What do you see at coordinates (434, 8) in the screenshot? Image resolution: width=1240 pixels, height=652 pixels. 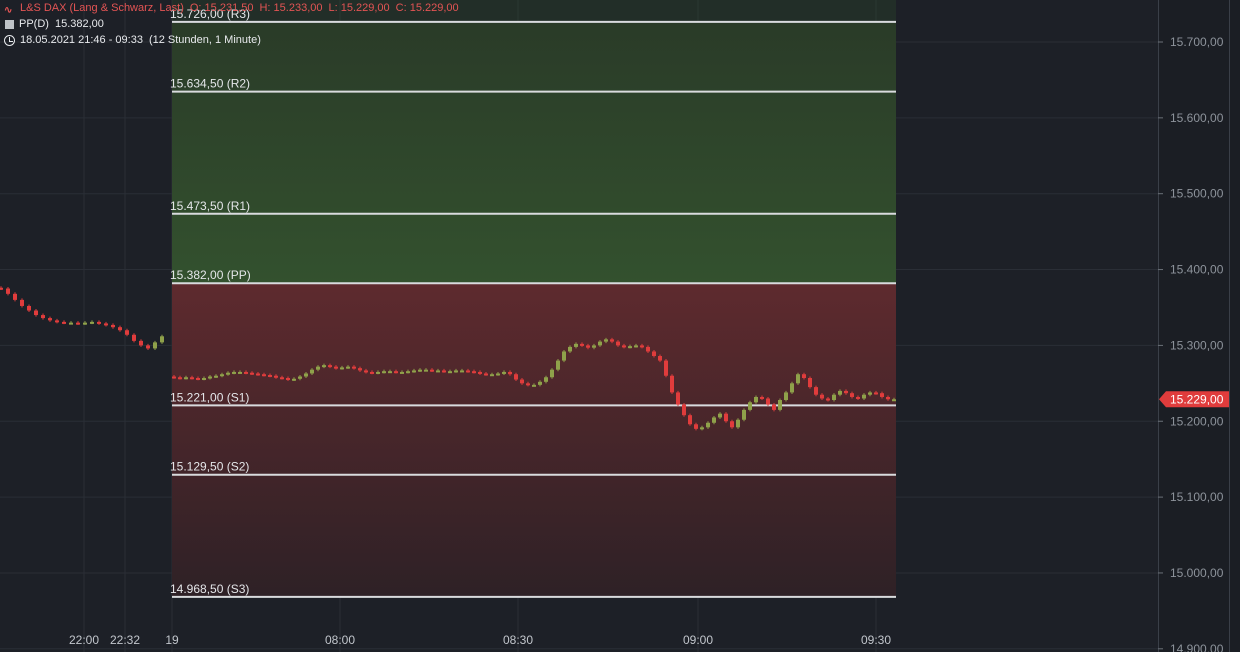 I see `close-value: 15.229,00` at bounding box center [434, 8].